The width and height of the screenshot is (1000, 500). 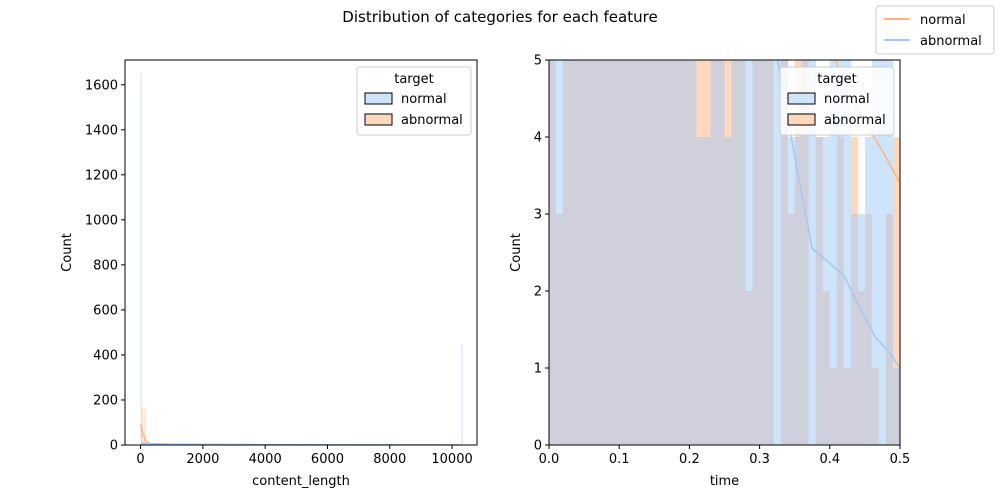 I want to click on kde-line-normal, so click(x=838, y=214).